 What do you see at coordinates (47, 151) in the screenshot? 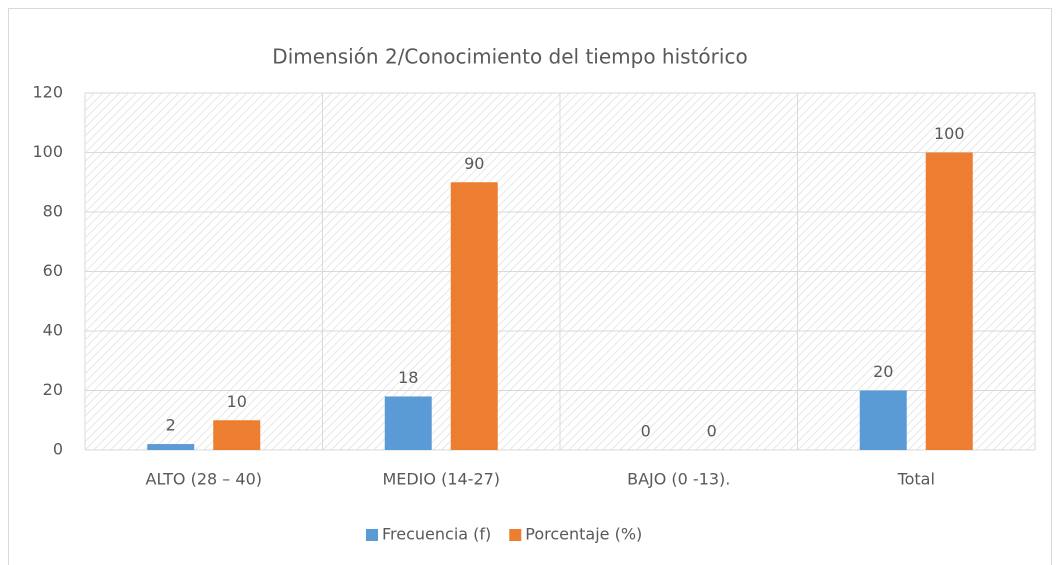
I see `y-tick-label: 100` at bounding box center [47, 151].